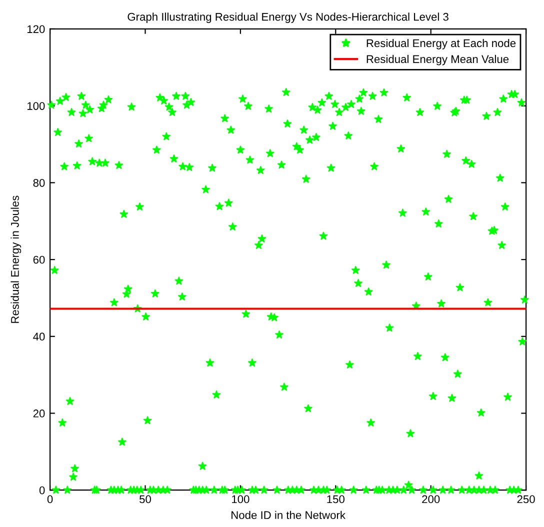 The image size is (544, 527). Describe the element at coordinates (241, 499) in the screenshot. I see `x-tick-label: 100` at that location.